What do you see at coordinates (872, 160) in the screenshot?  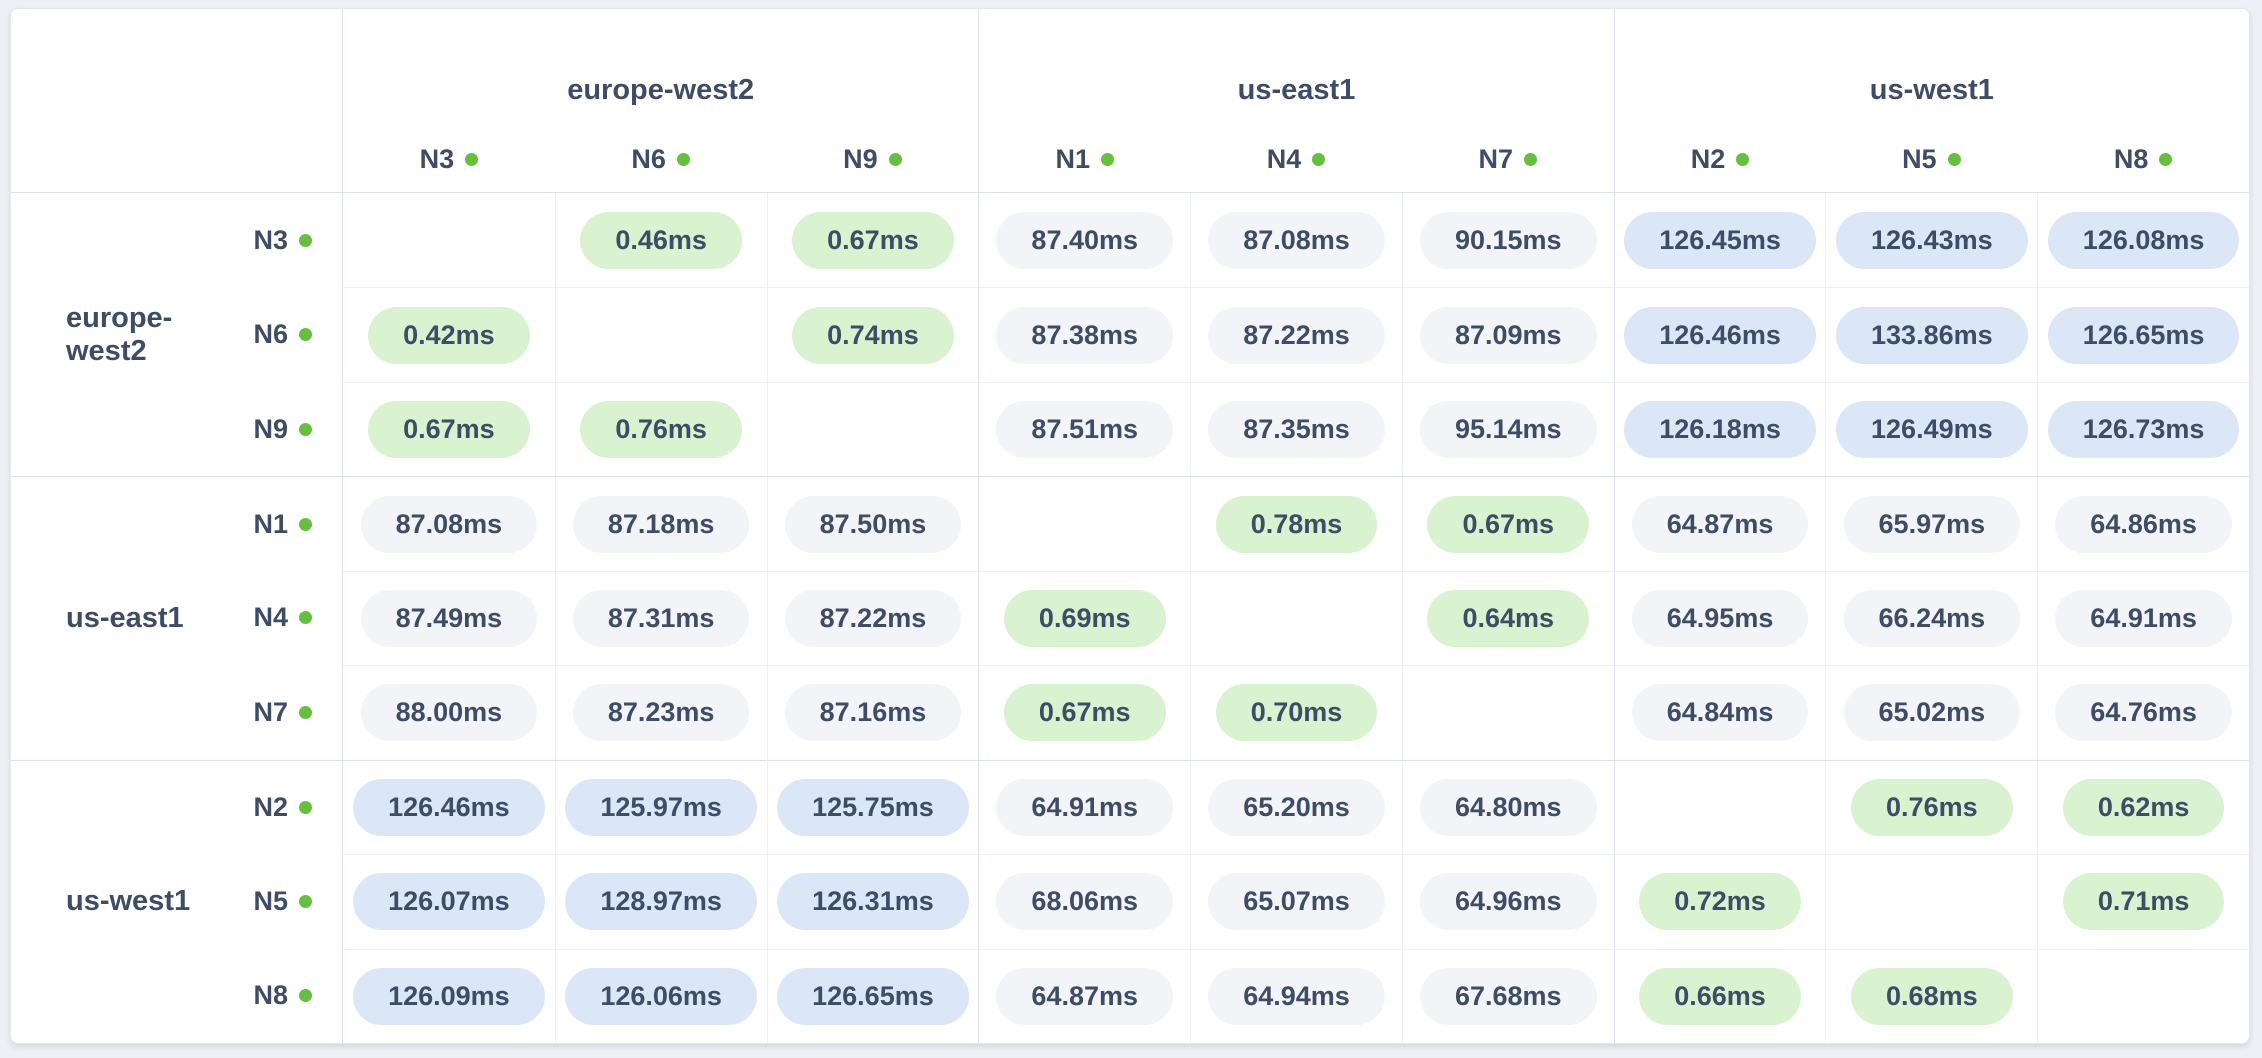 I see `column-node-header-N9: N9` at bounding box center [872, 160].